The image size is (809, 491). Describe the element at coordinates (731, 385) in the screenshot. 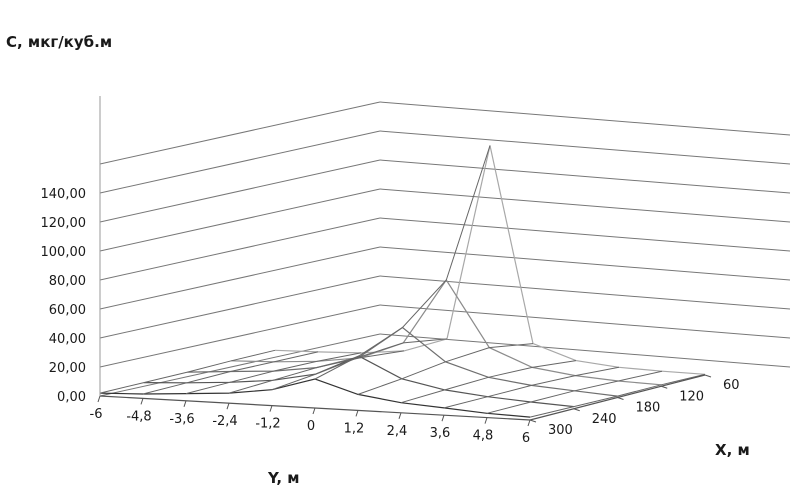

I see `x-tick-label: 60` at that location.